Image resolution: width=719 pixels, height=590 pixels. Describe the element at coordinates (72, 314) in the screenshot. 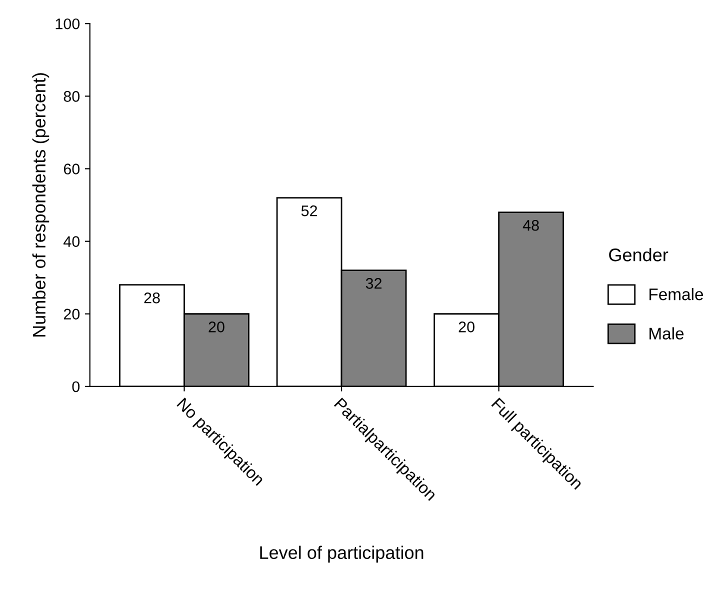

I see `y-tick-label: 20` at that location.